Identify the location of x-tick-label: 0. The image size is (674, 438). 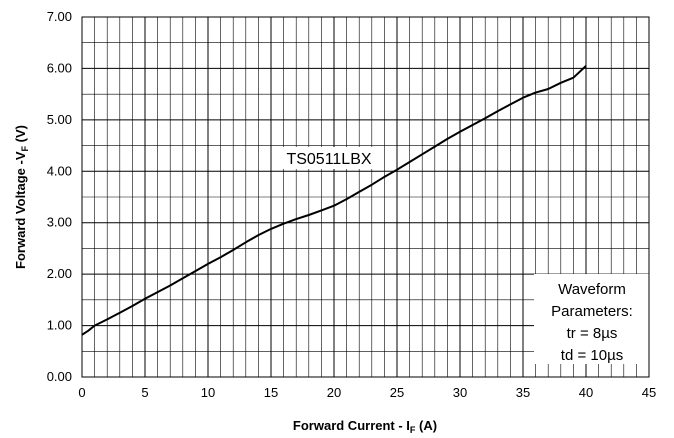
(81, 392).